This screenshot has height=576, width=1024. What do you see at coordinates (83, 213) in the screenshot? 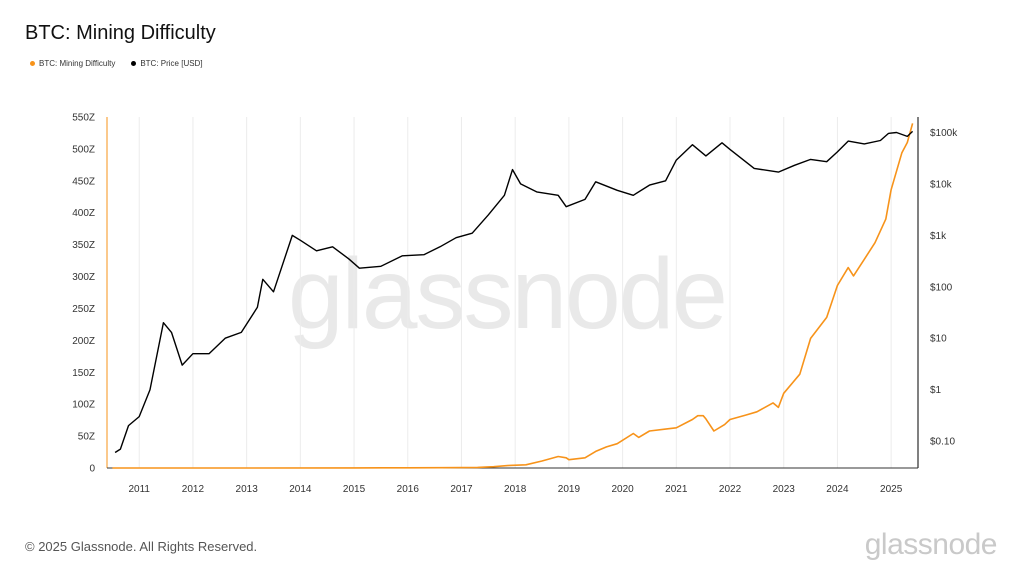
I see `y-left-tick-label: 400Z` at bounding box center [83, 213].